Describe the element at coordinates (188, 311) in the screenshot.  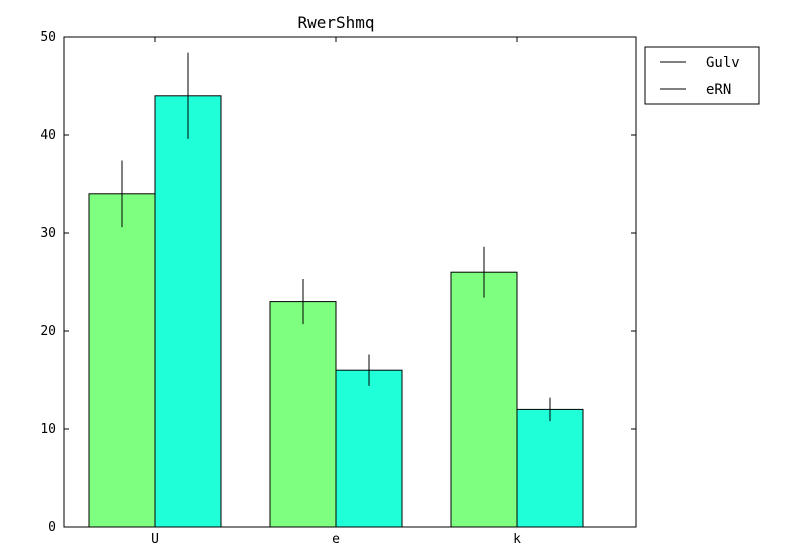
I see `bar-ern-U` at that location.